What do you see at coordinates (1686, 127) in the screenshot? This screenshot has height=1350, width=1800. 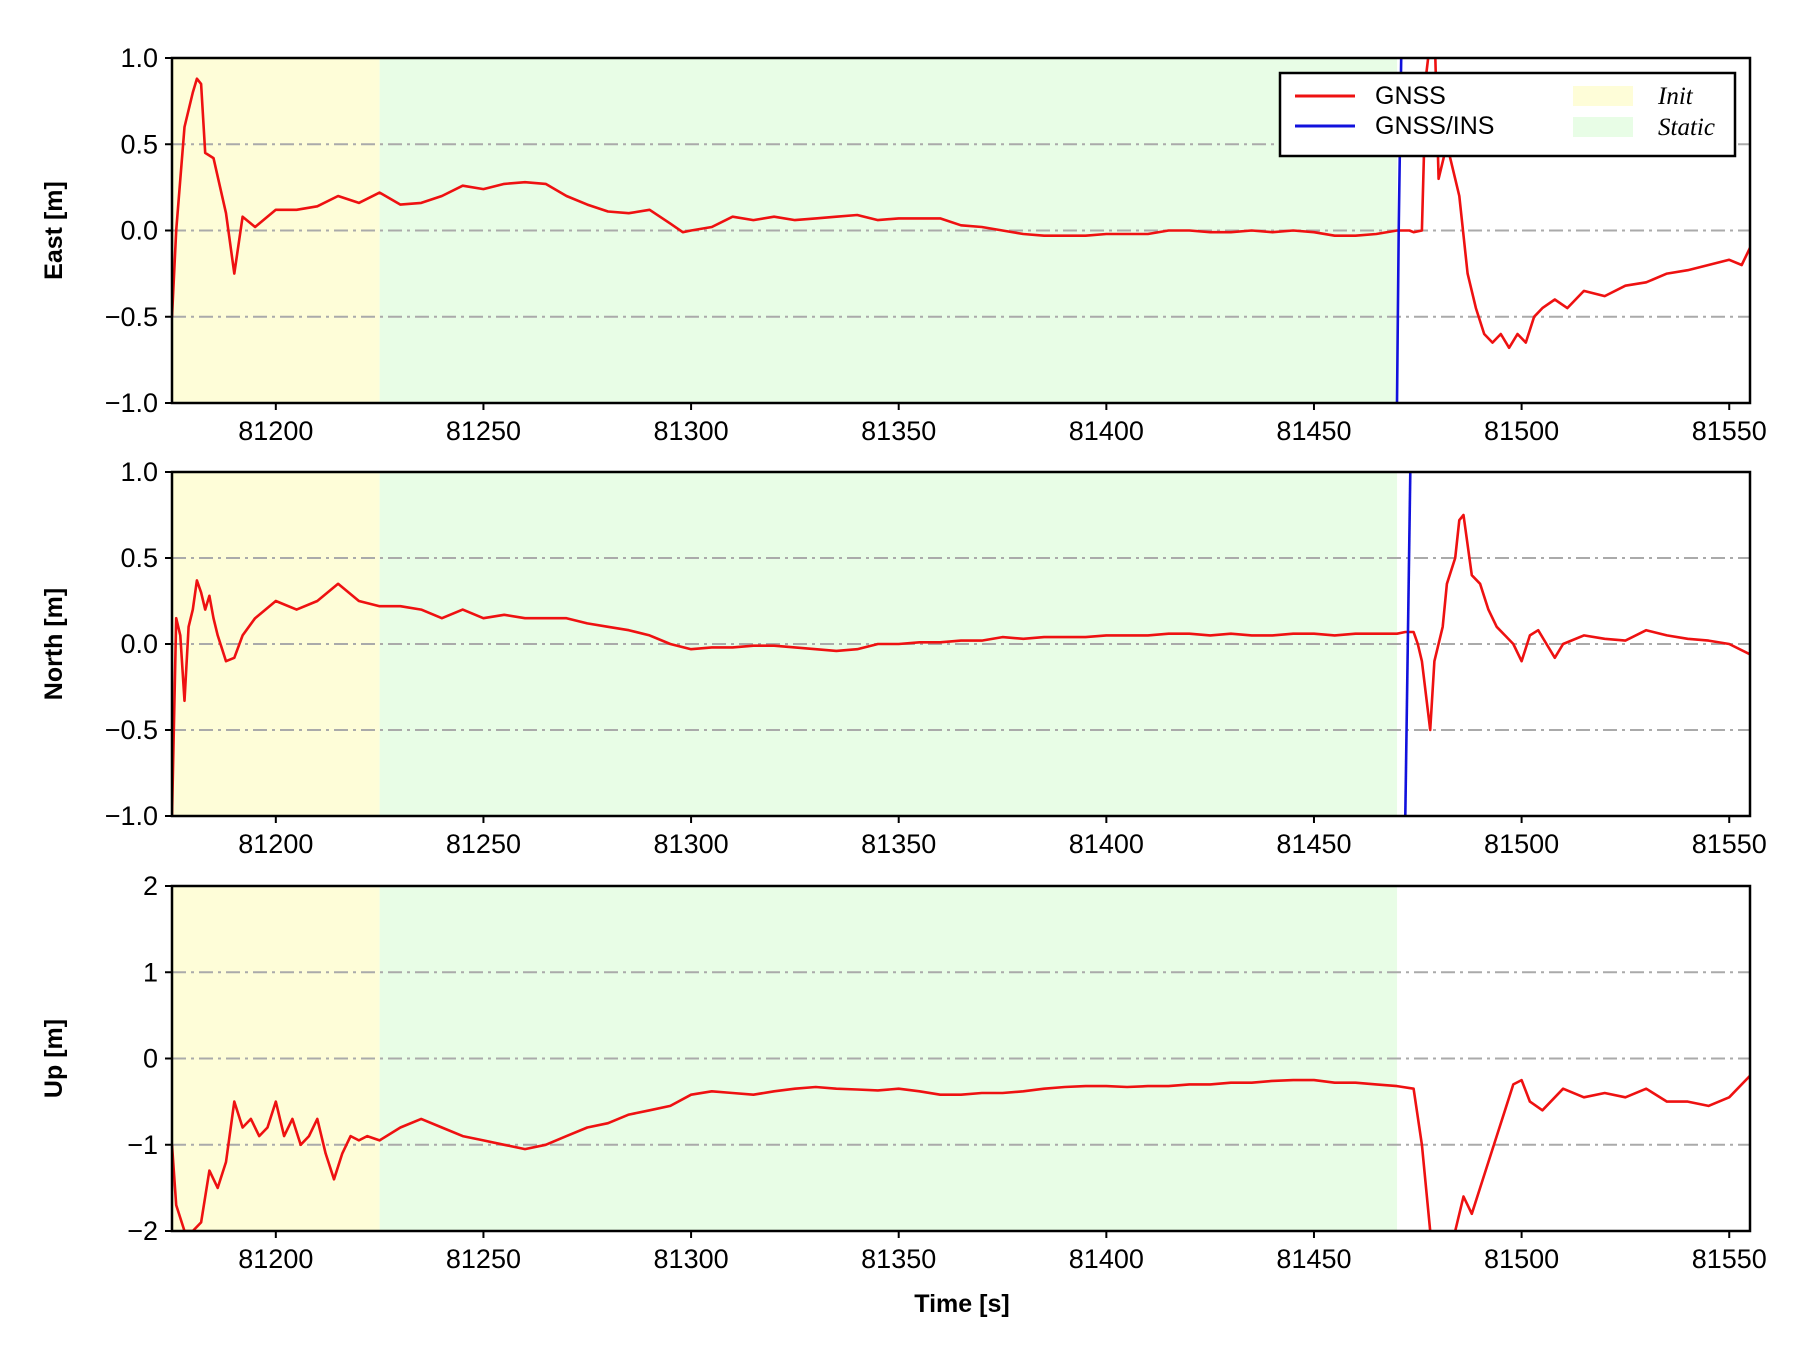 I see `legend-static-label: Static` at bounding box center [1686, 127].